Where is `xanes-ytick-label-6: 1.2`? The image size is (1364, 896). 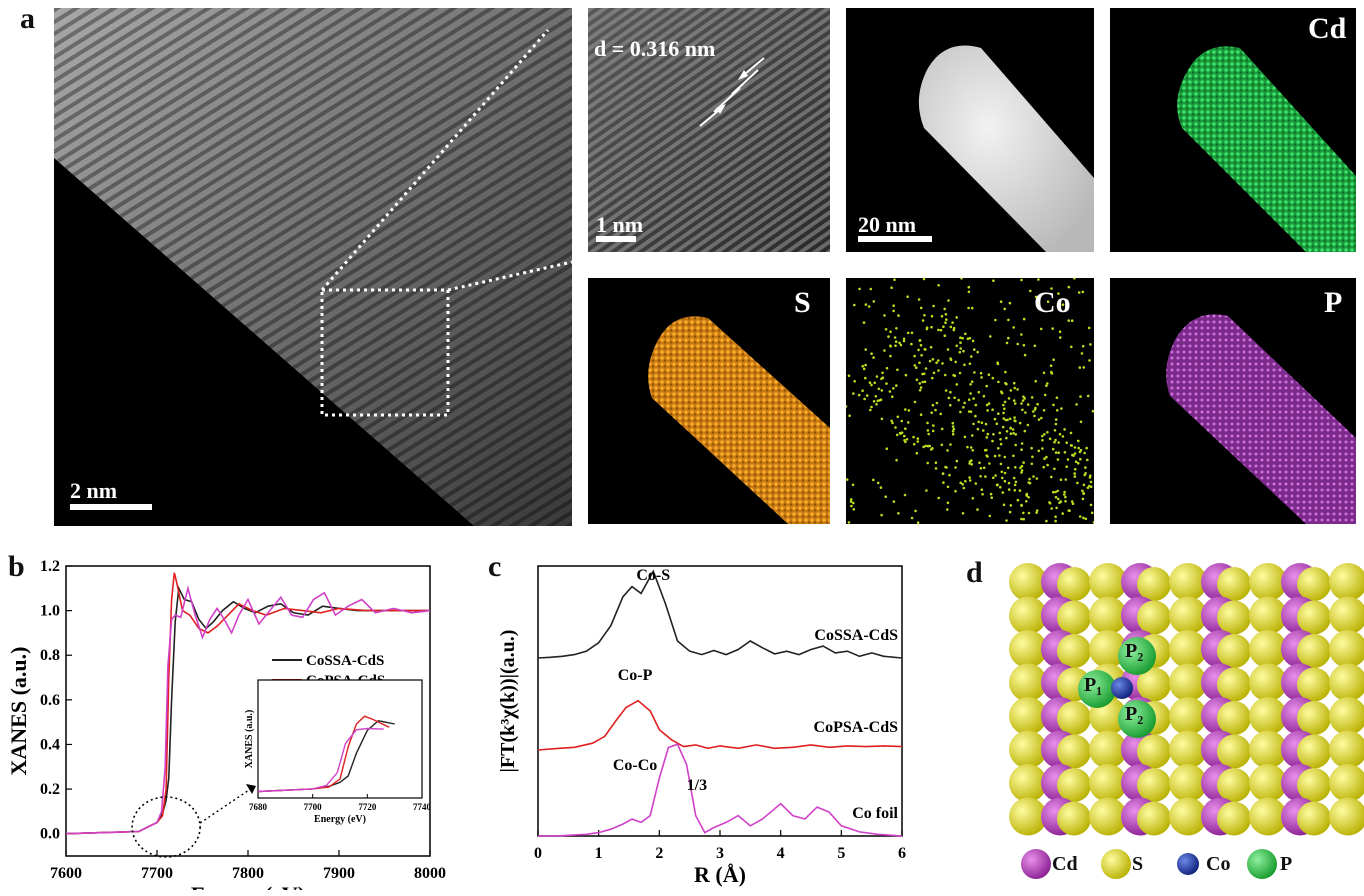
xanes-ytick-label-6: 1.2 is located at coordinates (50, 566).